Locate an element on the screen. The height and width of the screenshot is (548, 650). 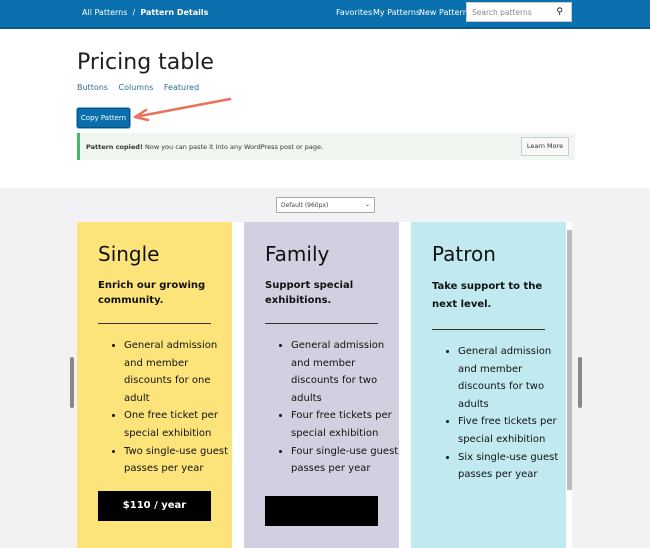
list-item: Six single-use guest passes per year is located at coordinates (515, 466).